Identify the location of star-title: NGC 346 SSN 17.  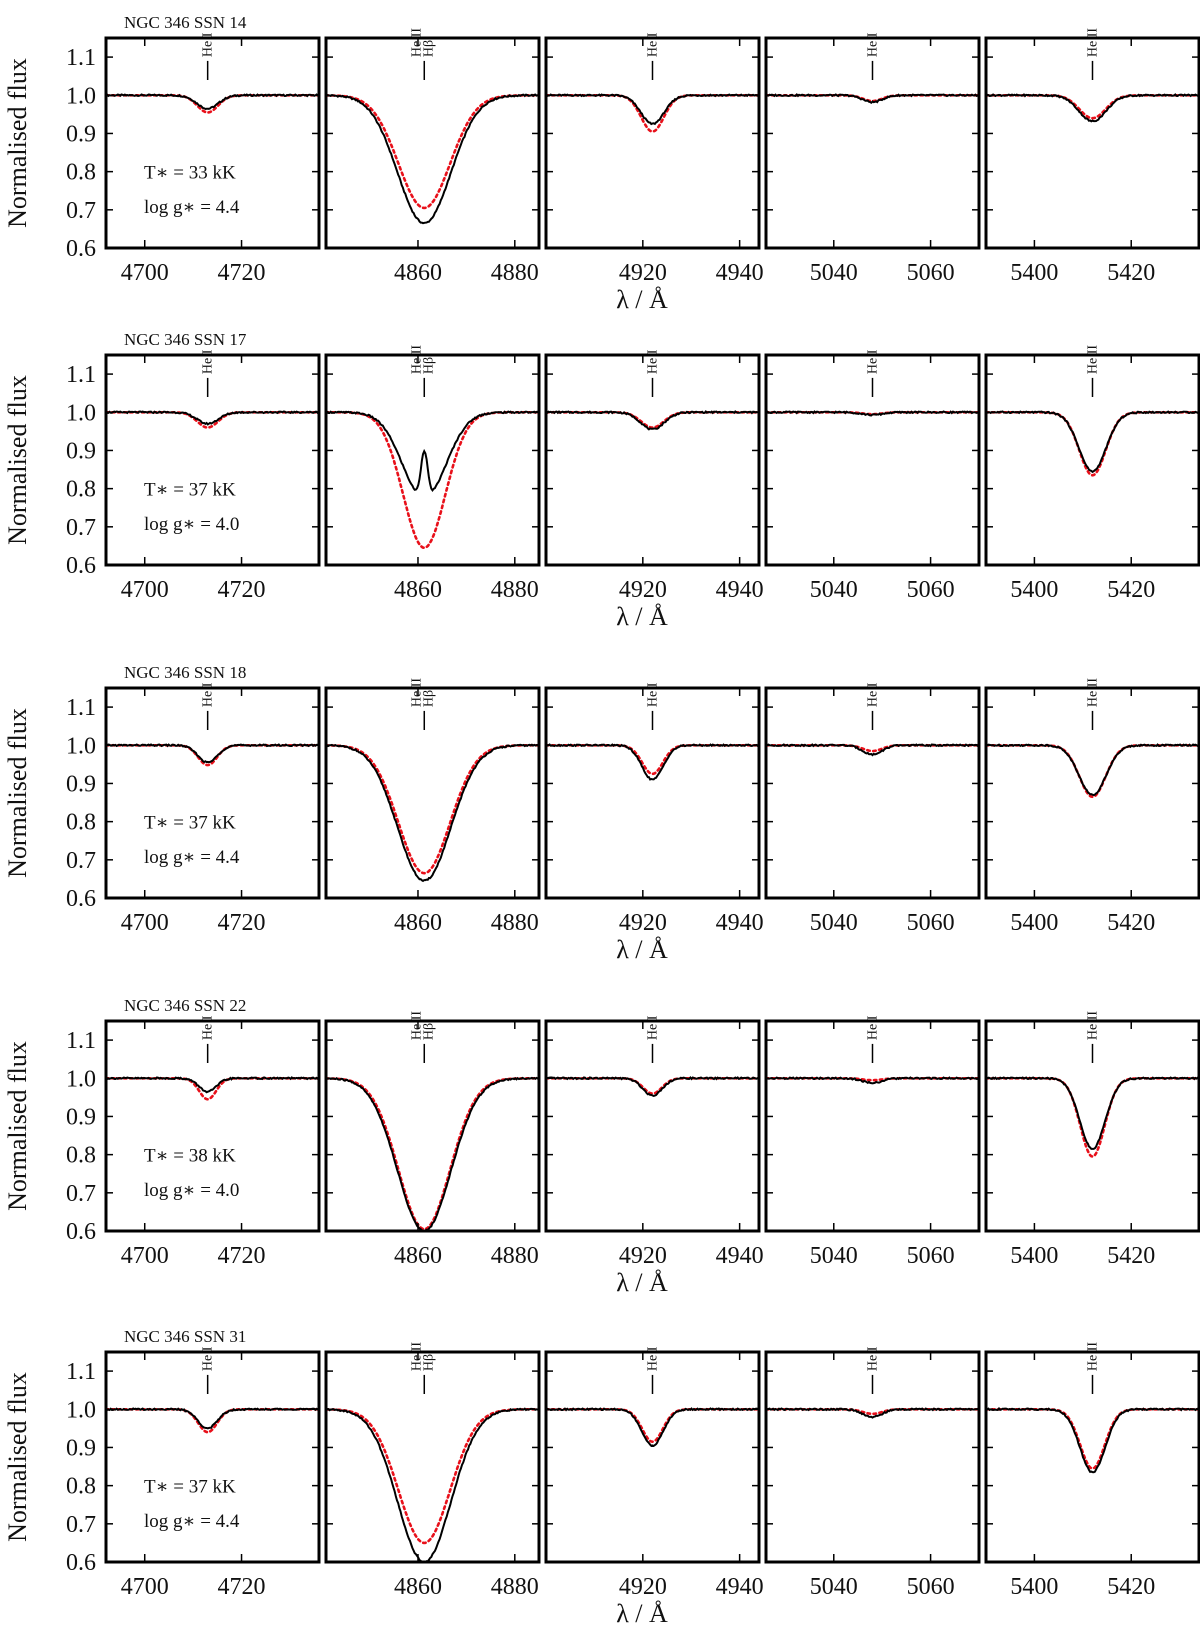
(185, 339).